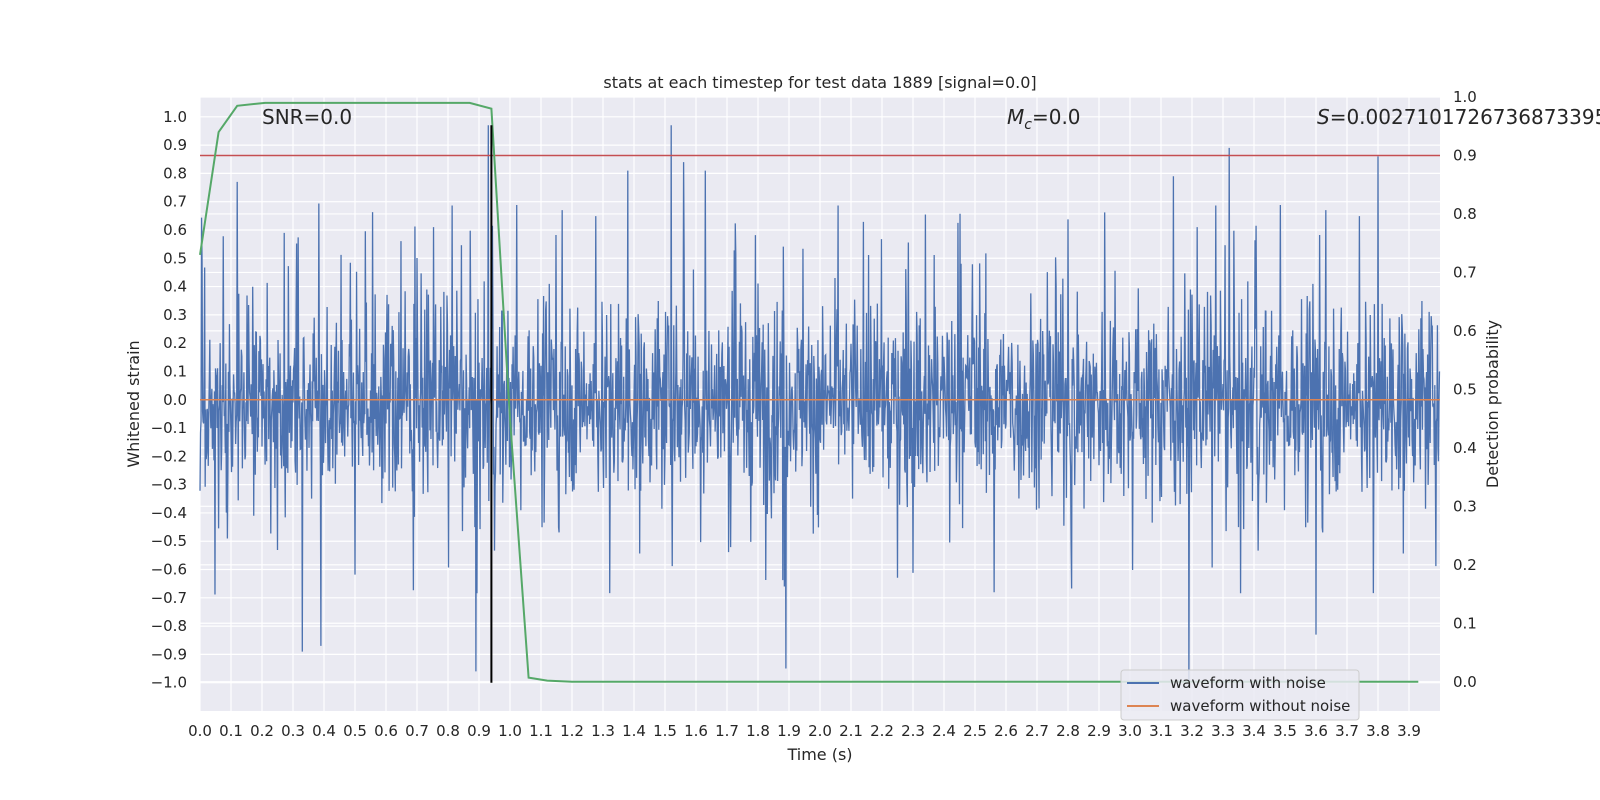 The height and width of the screenshot is (800, 1600). I want to click on x-tick-label: 1.6, so click(696, 731).